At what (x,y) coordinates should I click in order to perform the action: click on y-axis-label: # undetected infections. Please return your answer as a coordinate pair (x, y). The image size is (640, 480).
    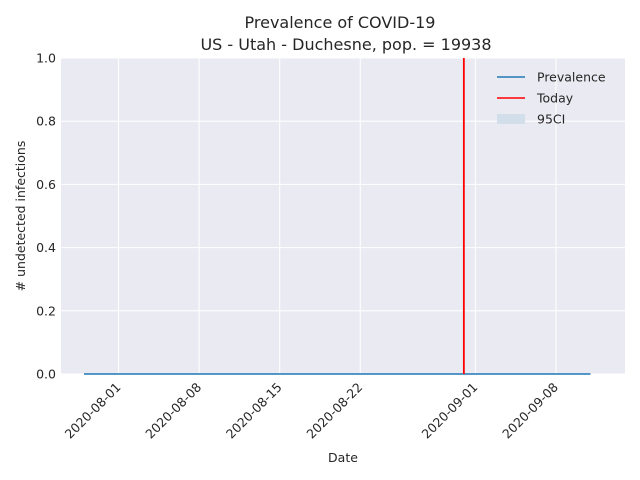
    Looking at the image, I should click on (20, 216).